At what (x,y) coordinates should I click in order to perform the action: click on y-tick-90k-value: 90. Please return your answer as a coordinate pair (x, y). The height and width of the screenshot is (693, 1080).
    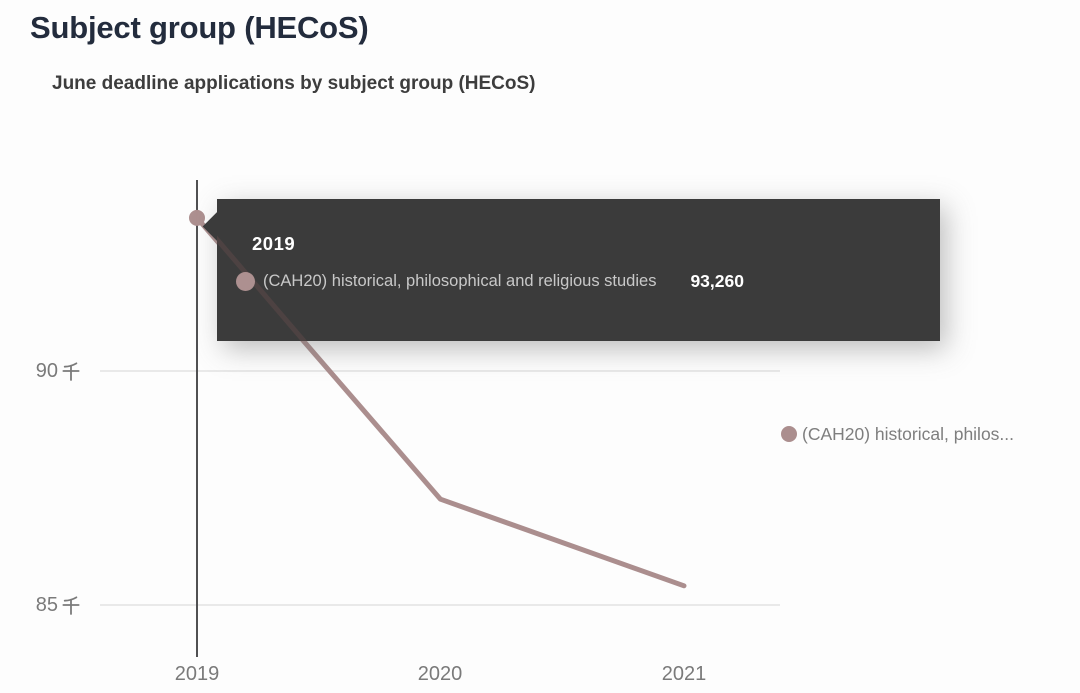
    Looking at the image, I should click on (46, 371).